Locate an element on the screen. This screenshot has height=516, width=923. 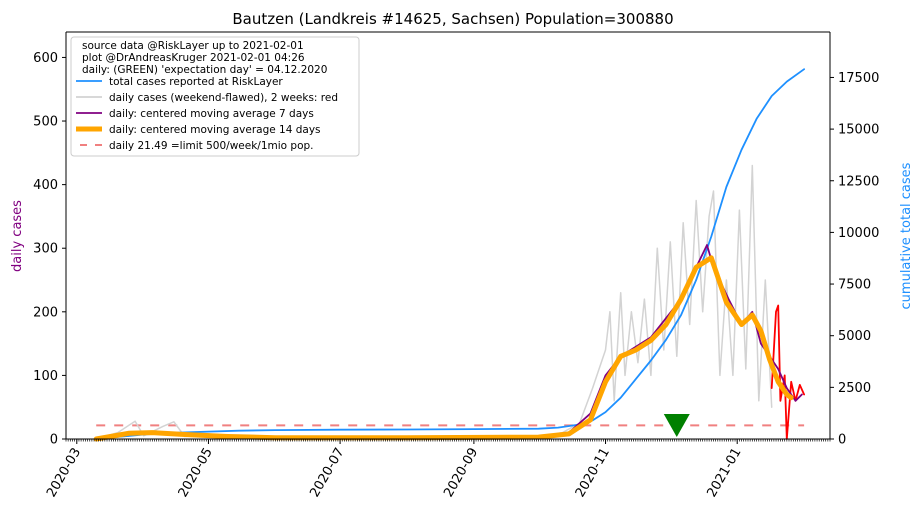
y-tick-label-left: 400 is located at coordinates (45, 185).